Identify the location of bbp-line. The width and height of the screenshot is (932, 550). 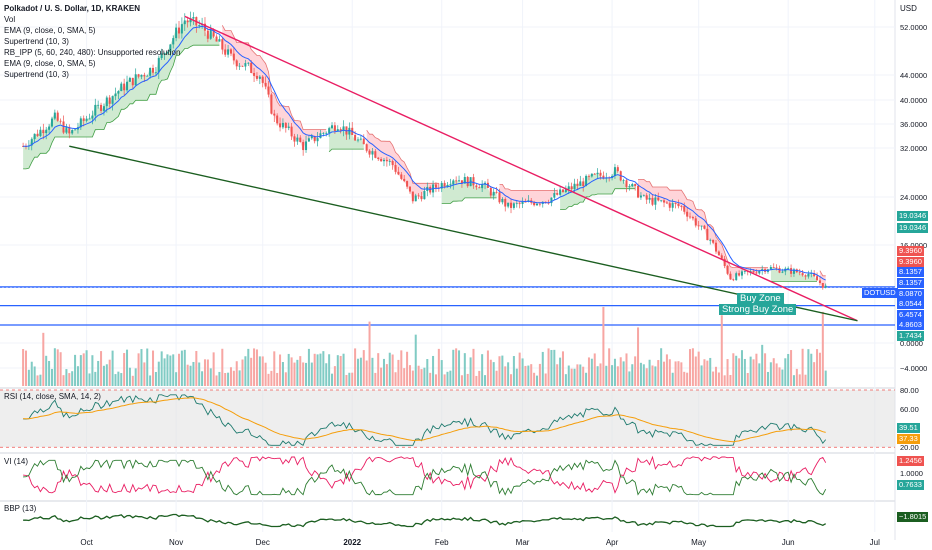
(425, 520).